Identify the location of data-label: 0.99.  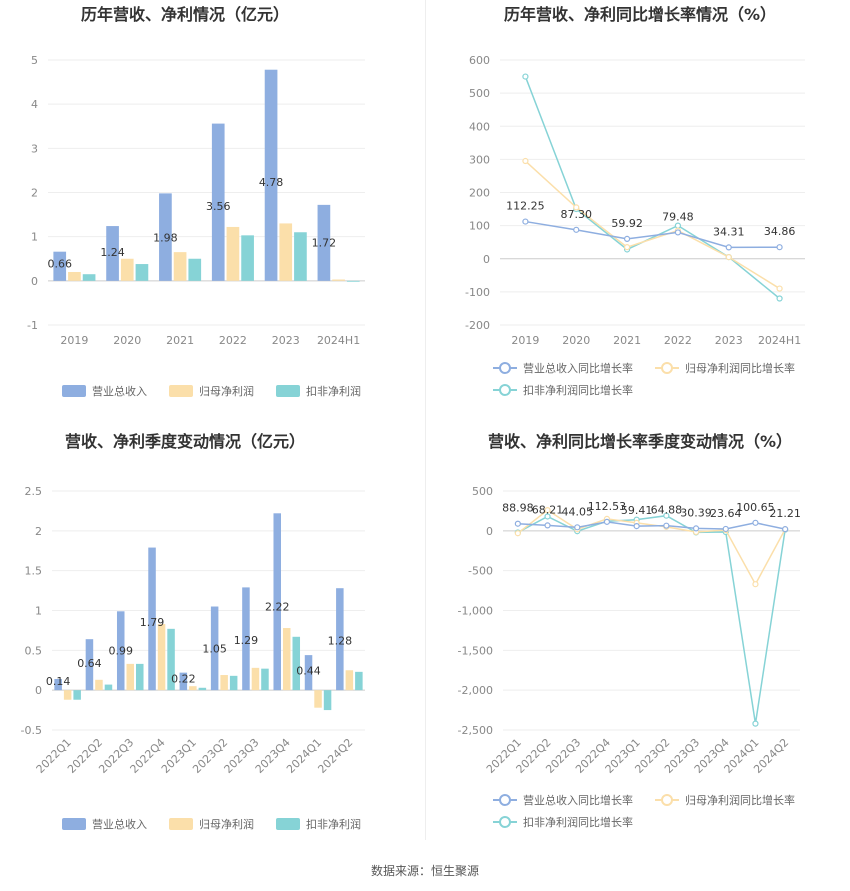
(120, 651).